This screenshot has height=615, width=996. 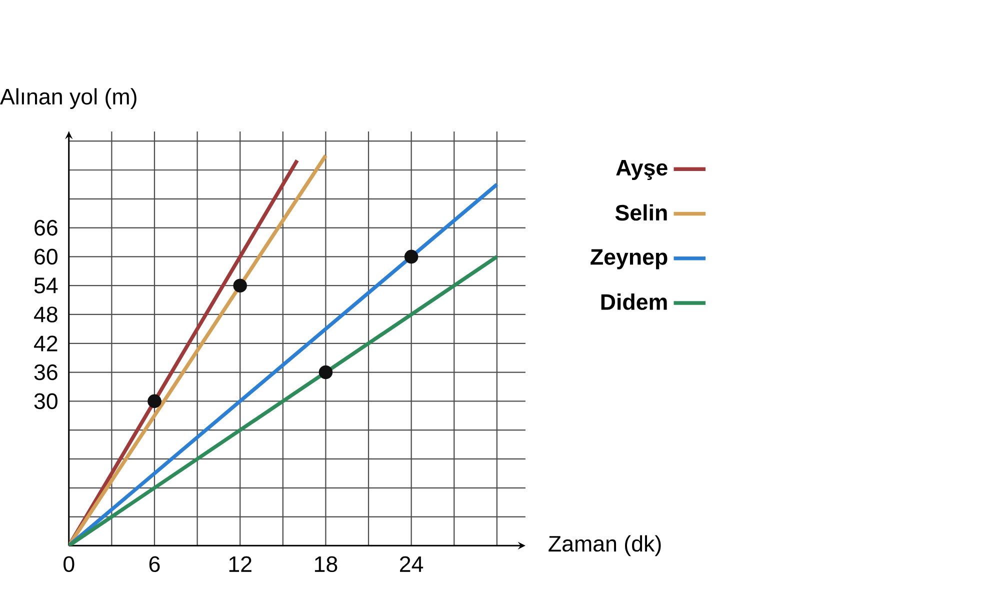 What do you see at coordinates (46, 372) in the screenshot?
I see `y-tick-label: 36` at bounding box center [46, 372].